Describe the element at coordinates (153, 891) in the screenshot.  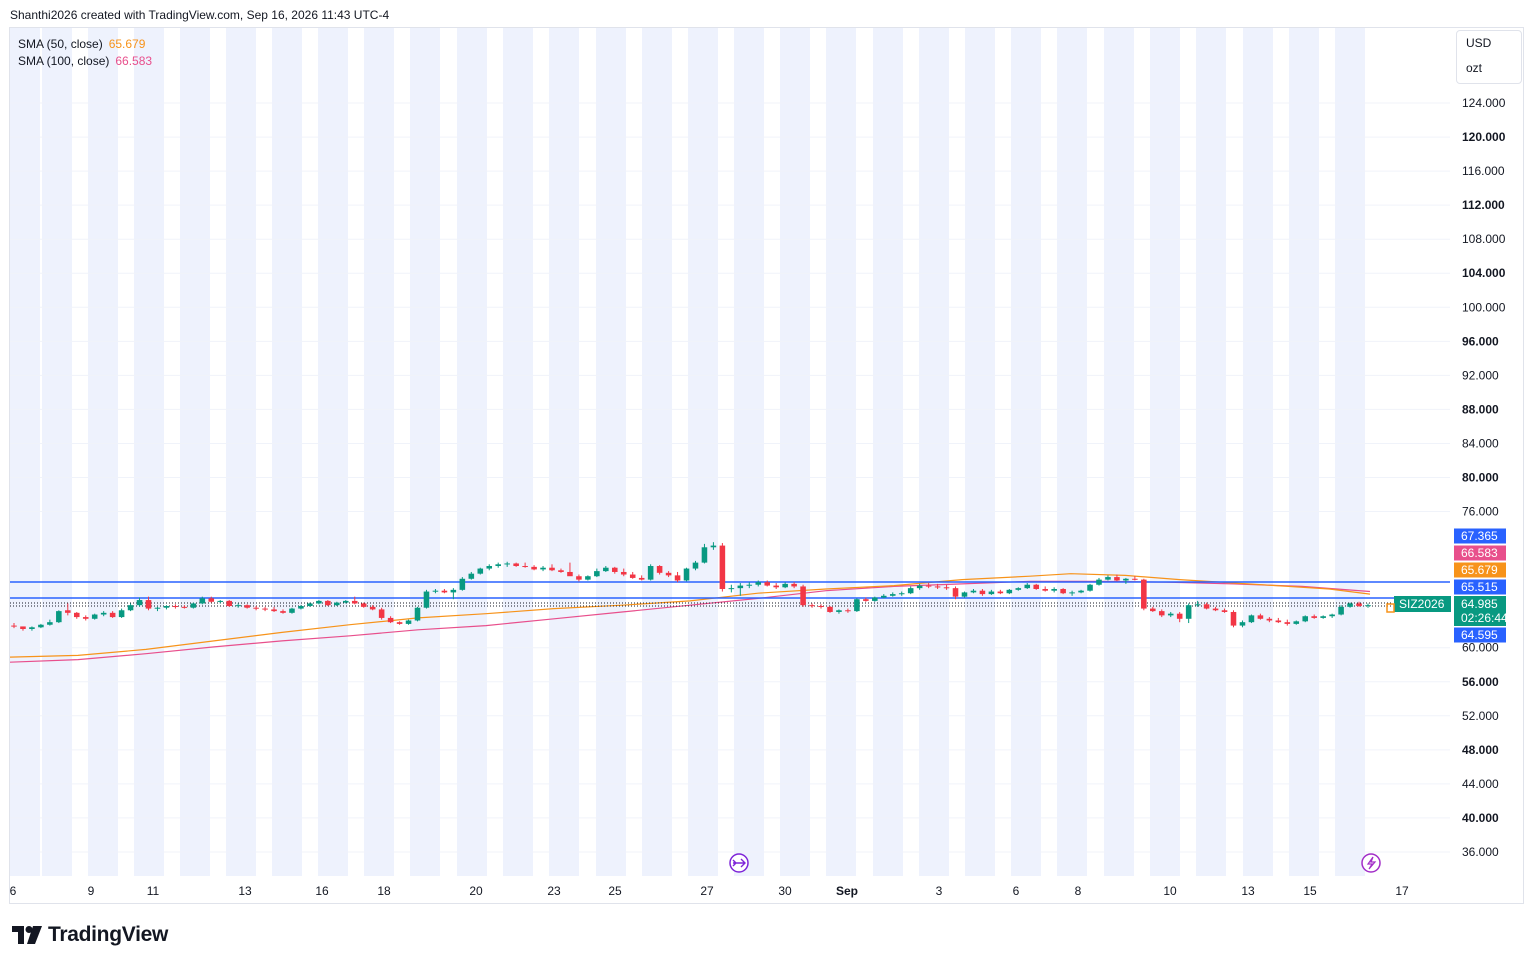
I see `time-tick-label: 11` at that location.